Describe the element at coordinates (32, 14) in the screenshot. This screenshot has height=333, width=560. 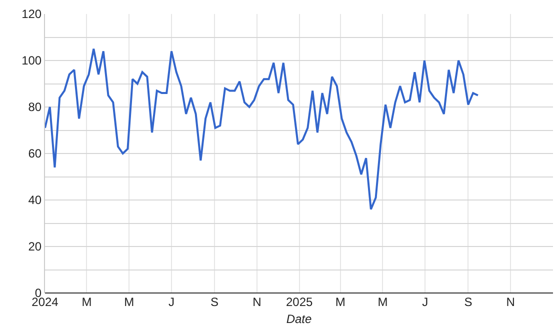
I see `y-tick-label: 120` at that location.